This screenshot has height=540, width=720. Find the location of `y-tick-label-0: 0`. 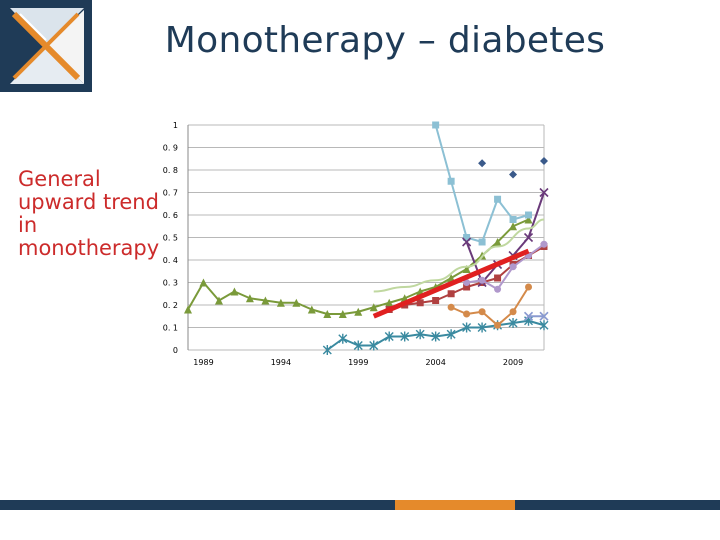

y-tick-label-0: 0 is located at coordinates (175, 350).